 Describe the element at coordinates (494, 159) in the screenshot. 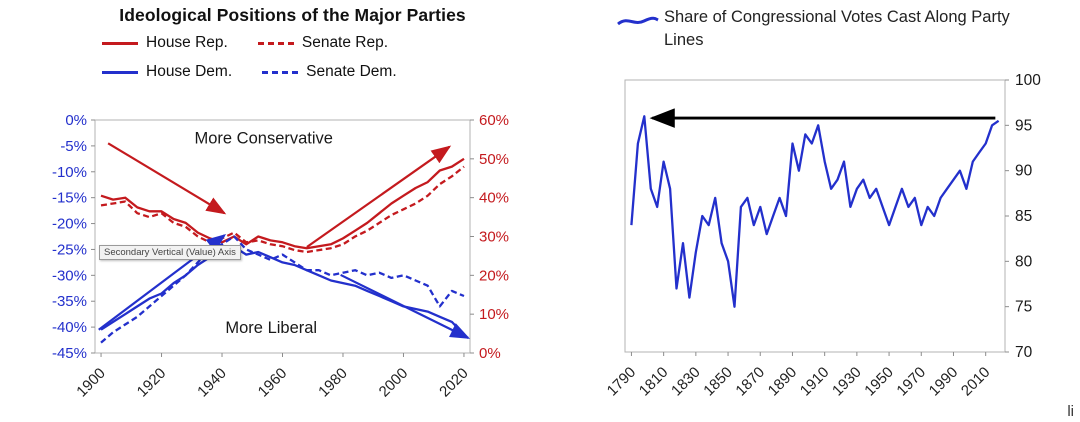

I see `svg-text: 50%` at that location.